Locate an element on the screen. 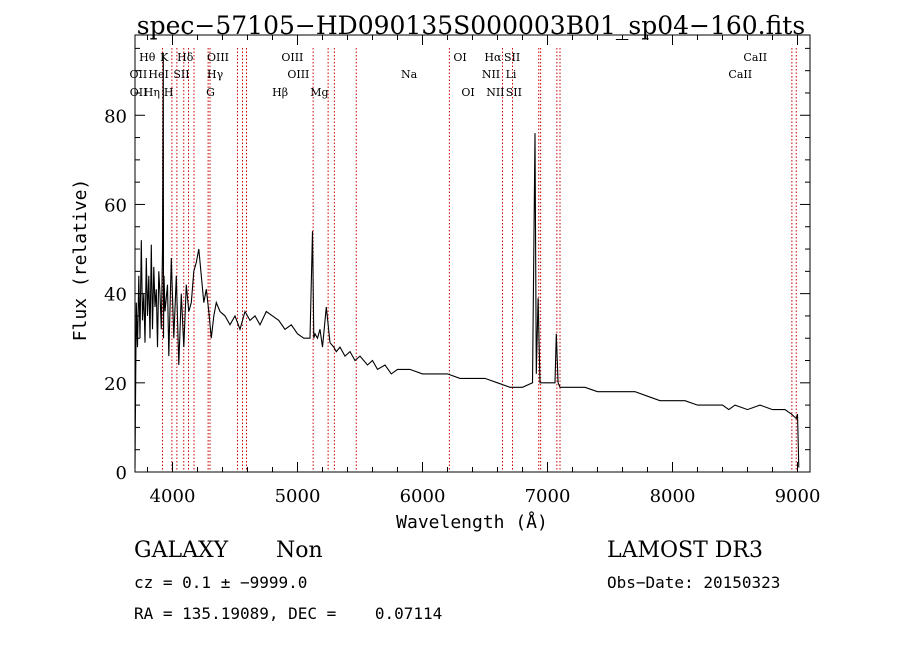  y-tick-label: 60 is located at coordinates (115, 205).